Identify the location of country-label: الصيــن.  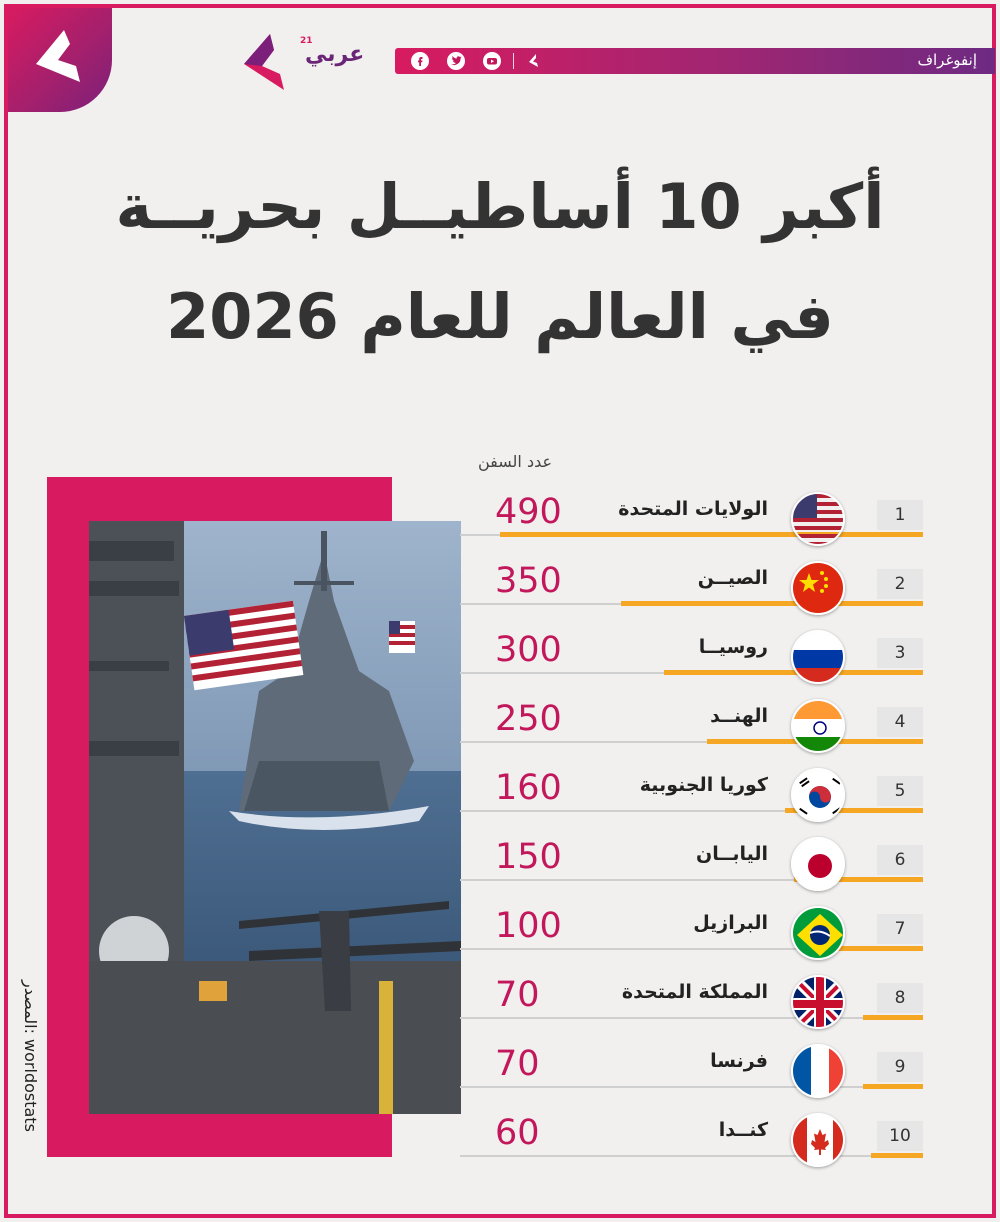
(732, 578).